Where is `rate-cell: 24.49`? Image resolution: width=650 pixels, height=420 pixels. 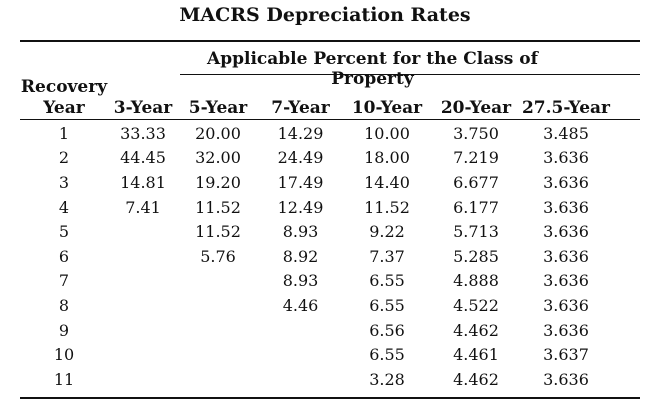 rate-cell: 24.49 is located at coordinates (300, 158).